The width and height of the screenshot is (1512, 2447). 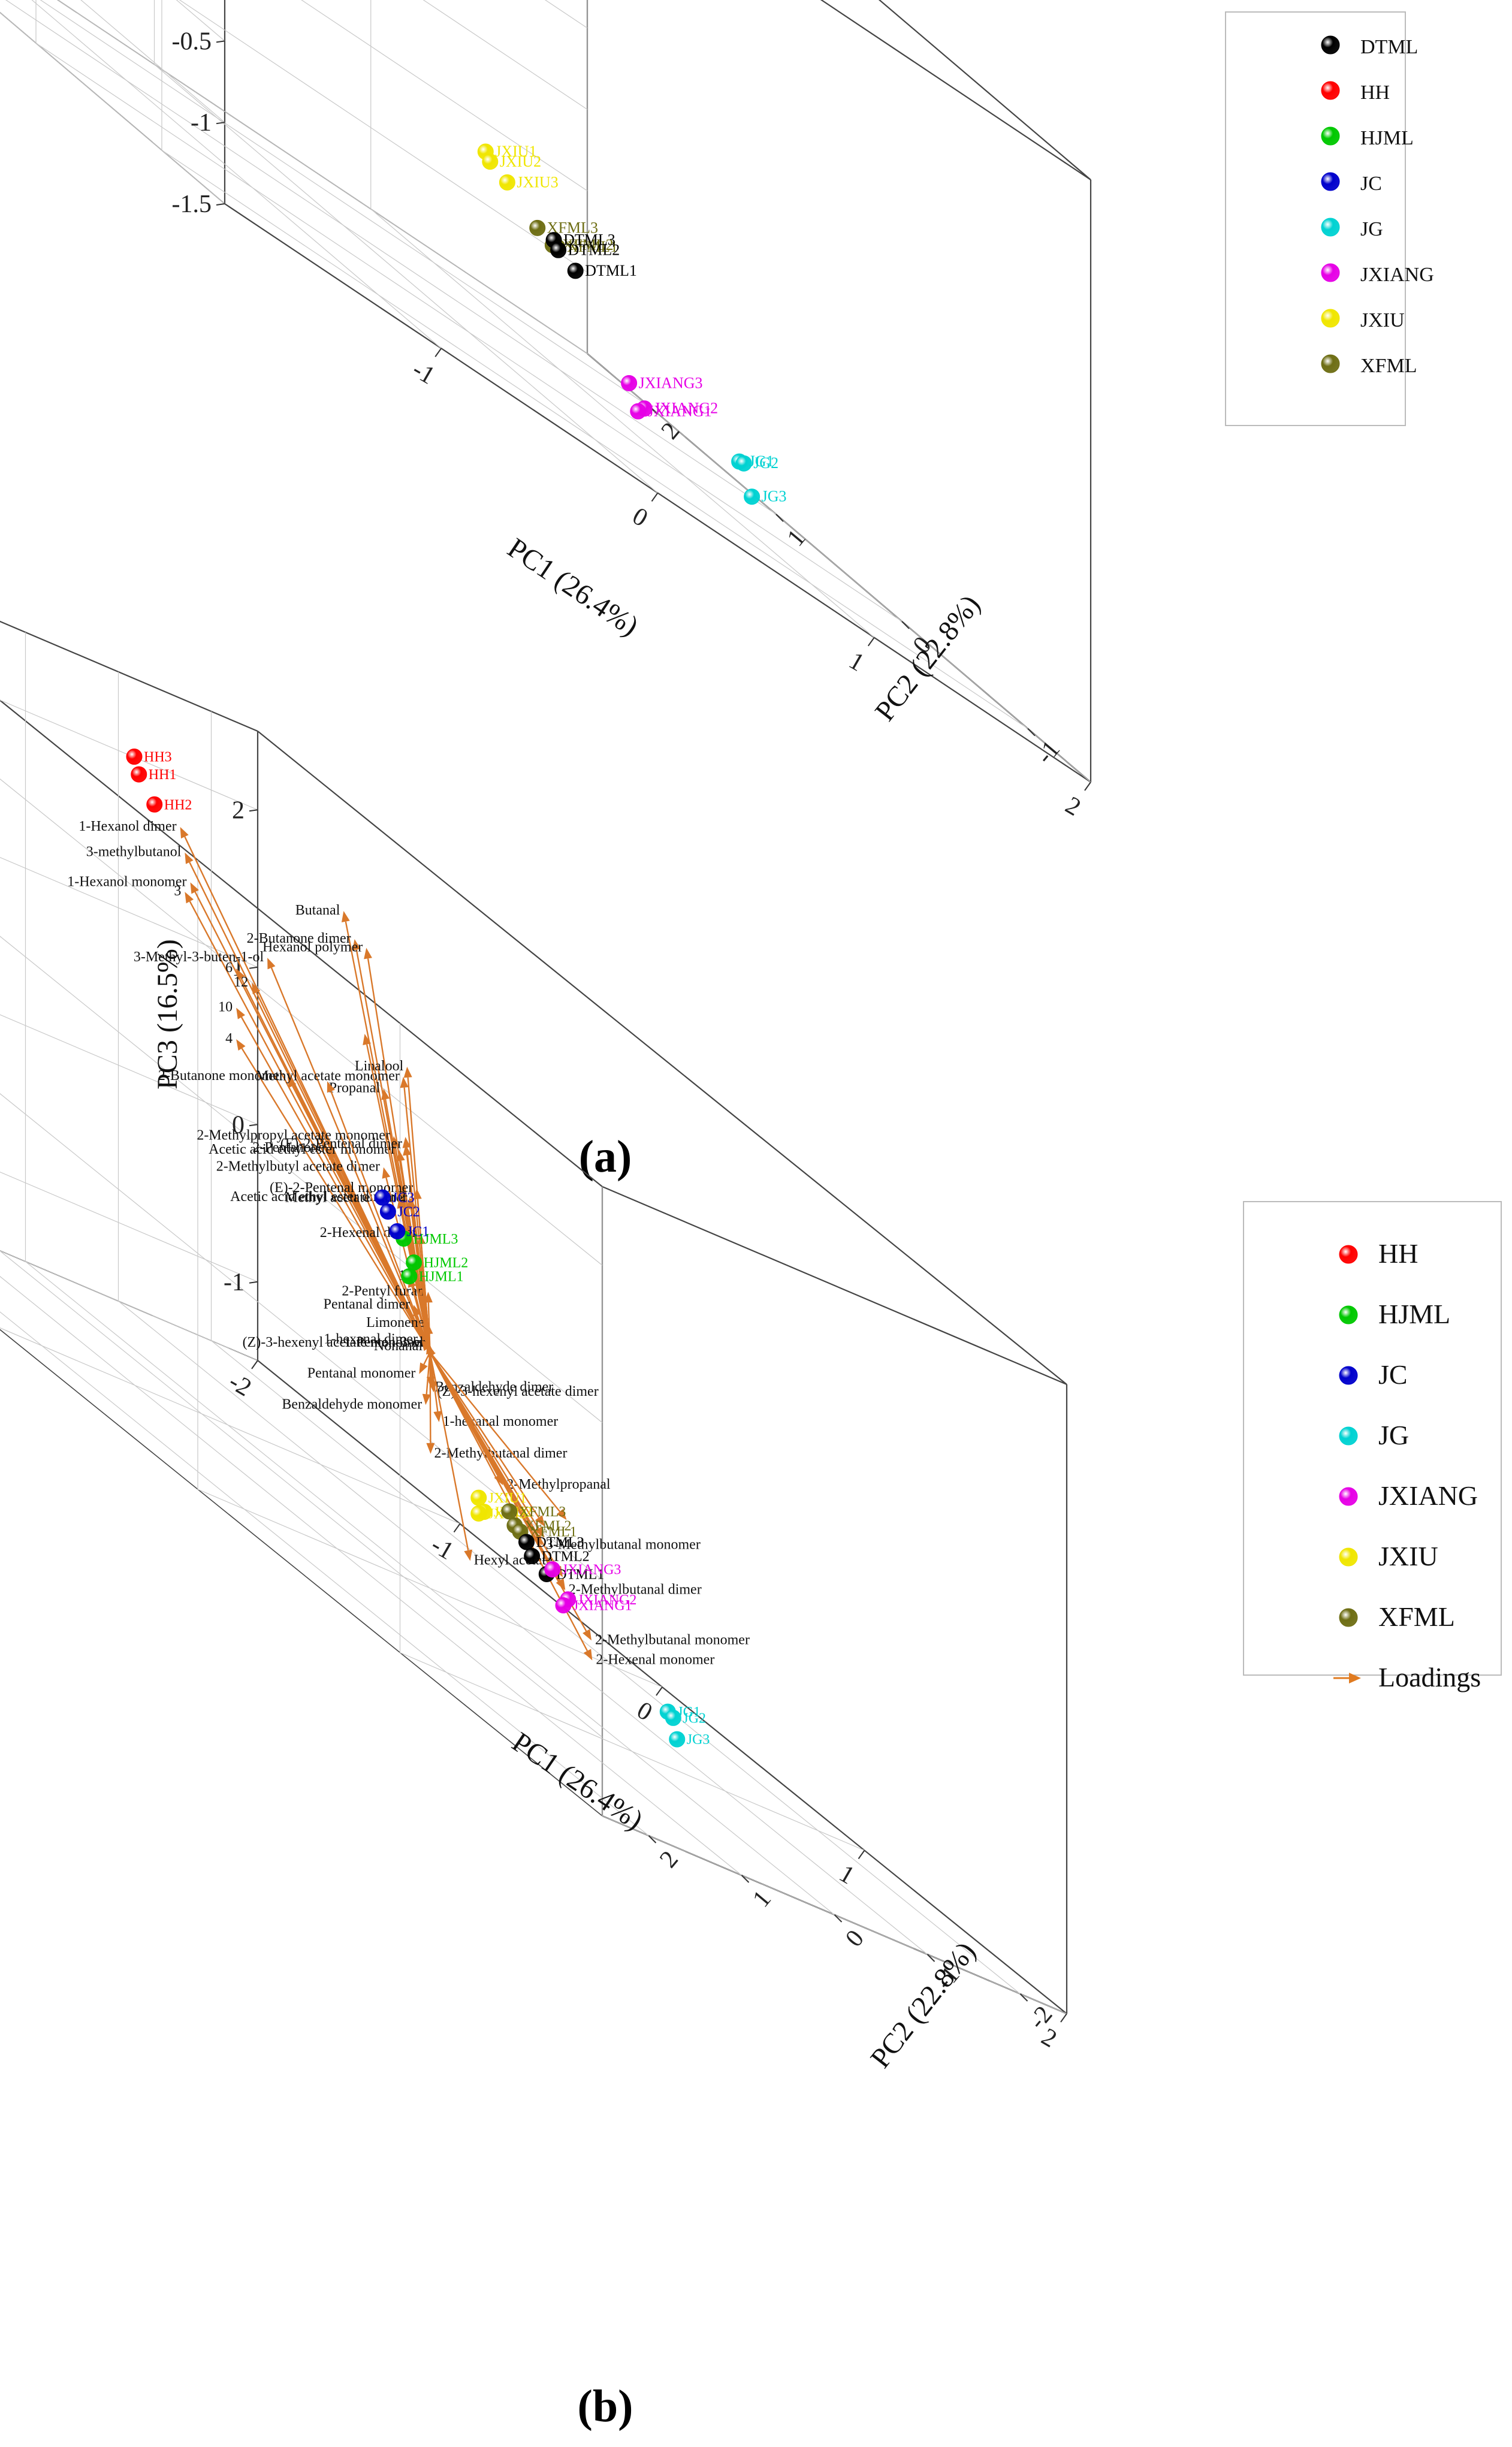 I want to click on loading-label: Hexanol polymer, so click(x=312, y=947).